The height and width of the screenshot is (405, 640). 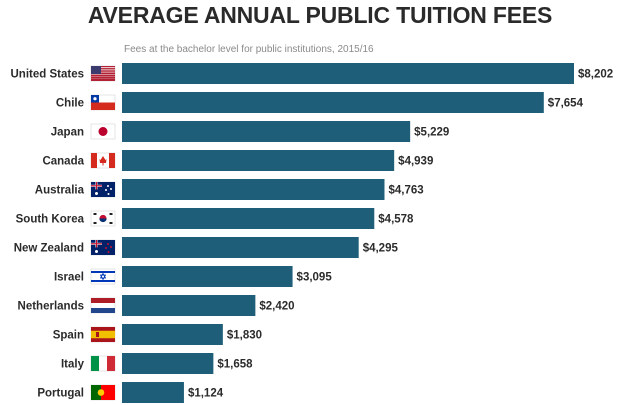 What do you see at coordinates (103, 131) in the screenshot?
I see `japan-flag-icon` at bounding box center [103, 131].